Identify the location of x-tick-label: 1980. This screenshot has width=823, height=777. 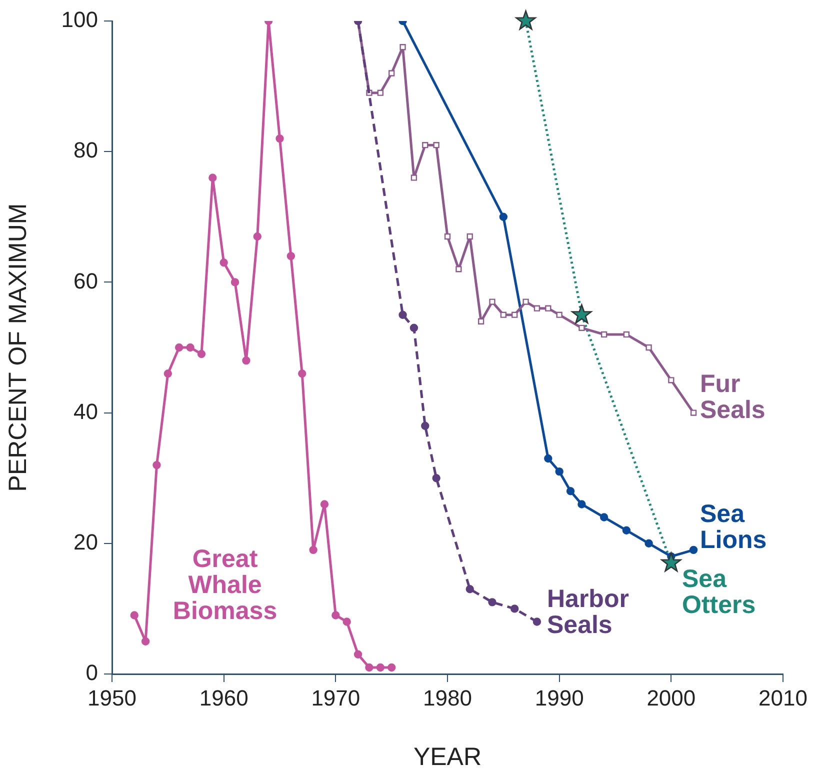
(447, 697).